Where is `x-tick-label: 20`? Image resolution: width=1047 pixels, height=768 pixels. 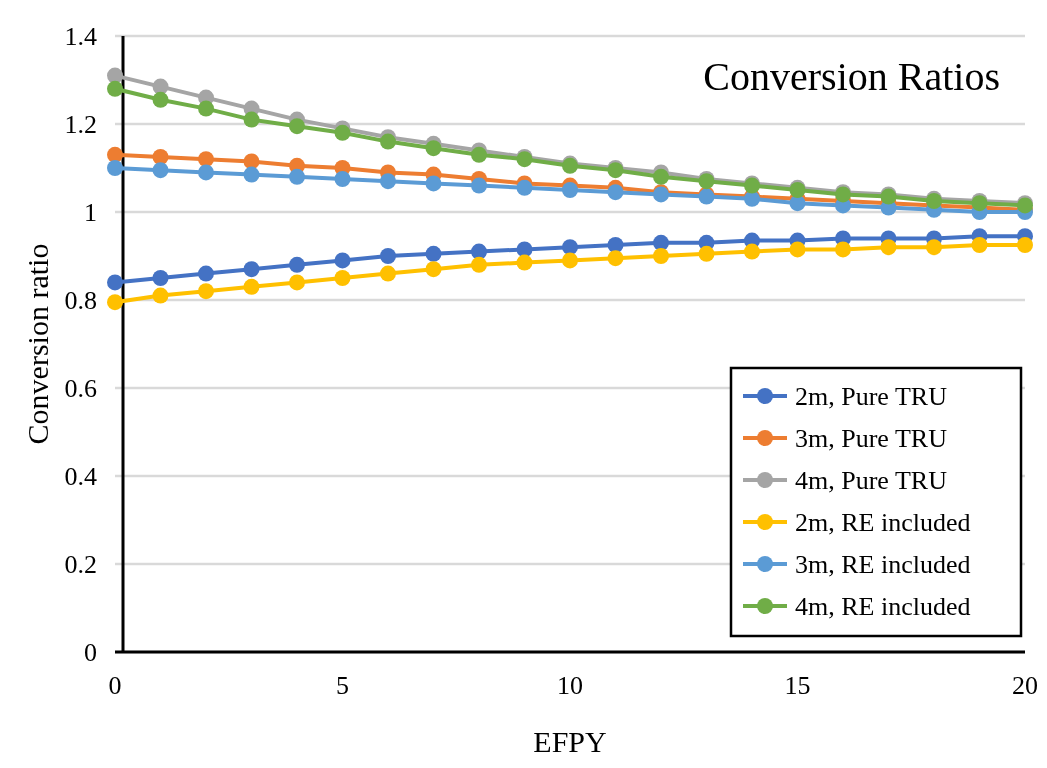
x-tick-label: 20 is located at coordinates (1025, 685).